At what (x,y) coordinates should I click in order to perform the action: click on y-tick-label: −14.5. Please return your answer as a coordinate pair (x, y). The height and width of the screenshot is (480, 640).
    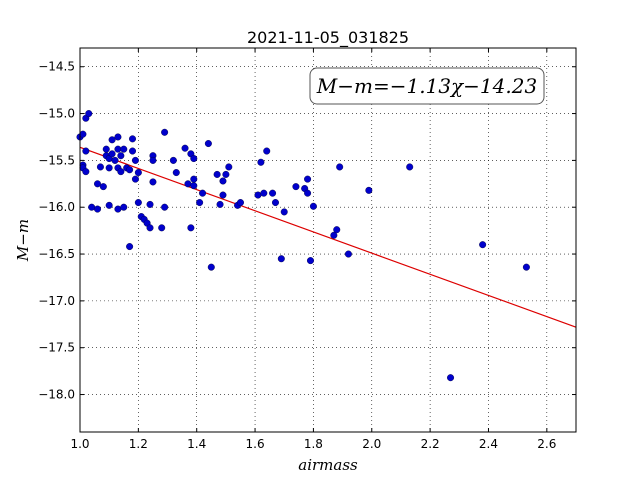
    Looking at the image, I should click on (56, 67).